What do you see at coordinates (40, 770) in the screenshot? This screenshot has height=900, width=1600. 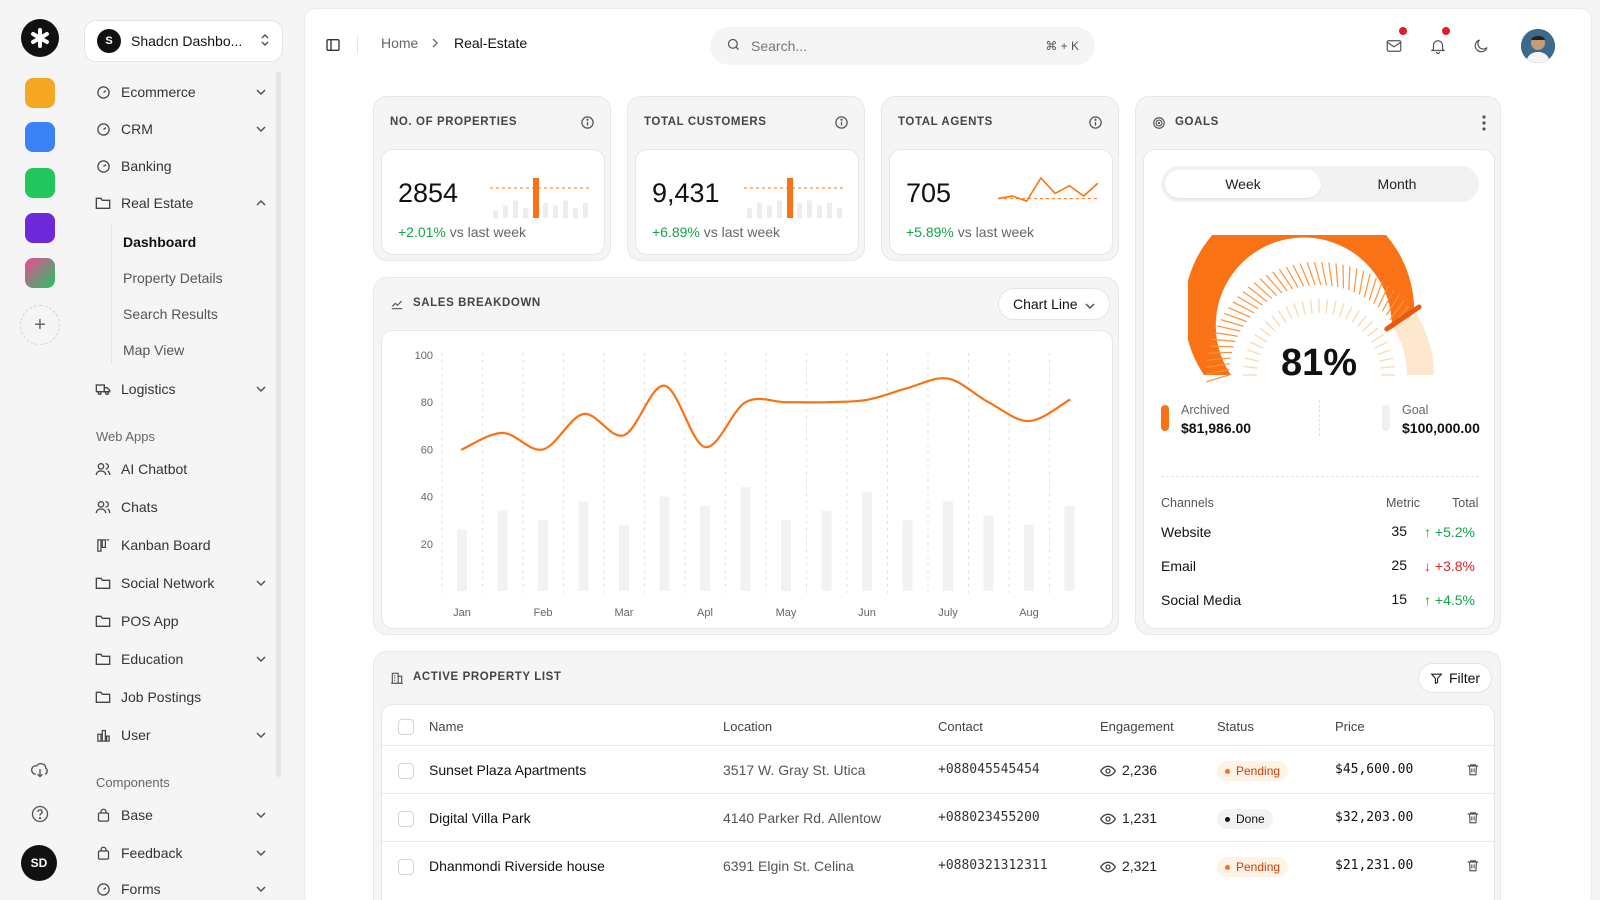 I see `cloud-download-icon` at bounding box center [40, 770].